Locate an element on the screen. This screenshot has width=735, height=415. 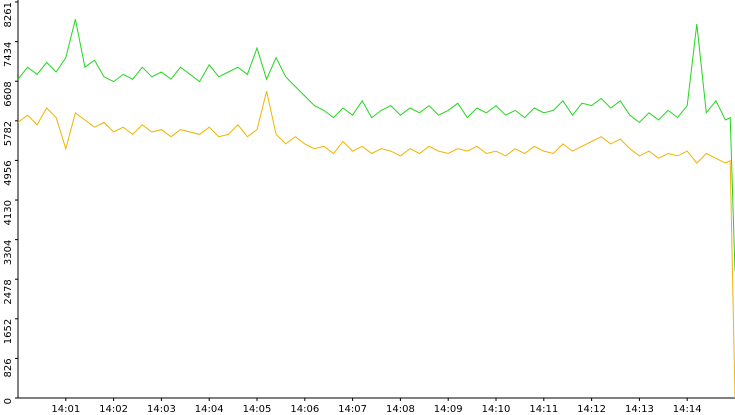
x-tick-label: 14:07 is located at coordinates (352, 409).